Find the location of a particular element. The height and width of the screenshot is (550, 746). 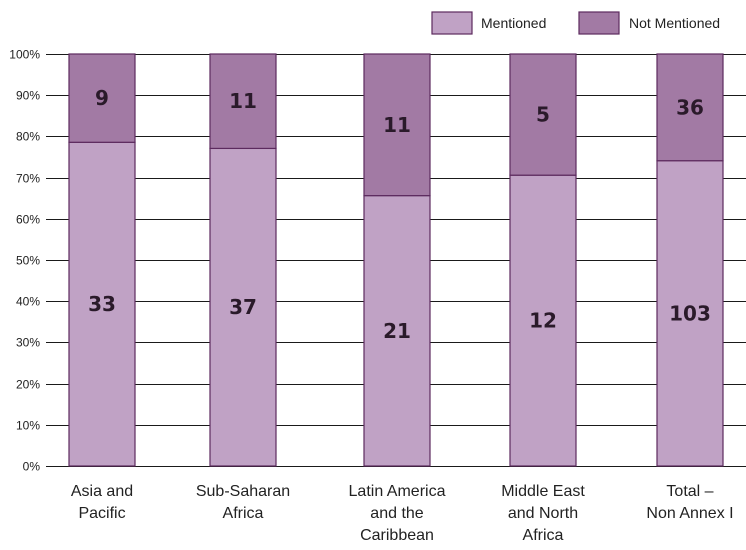

bar-data-label: 36 is located at coordinates (690, 107).